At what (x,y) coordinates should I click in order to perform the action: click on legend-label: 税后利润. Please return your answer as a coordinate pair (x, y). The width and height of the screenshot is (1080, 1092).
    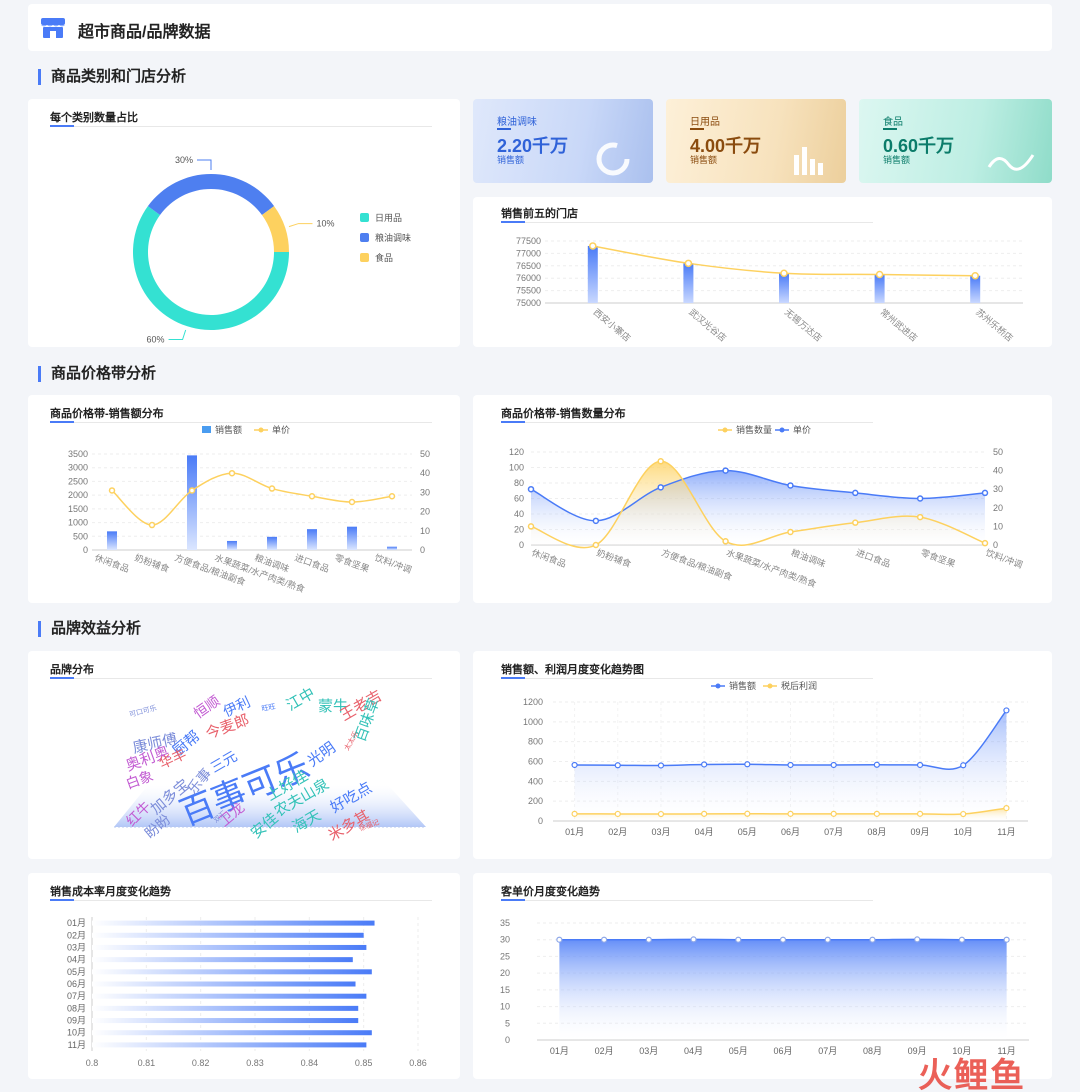
    Looking at the image, I should click on (799, 685).